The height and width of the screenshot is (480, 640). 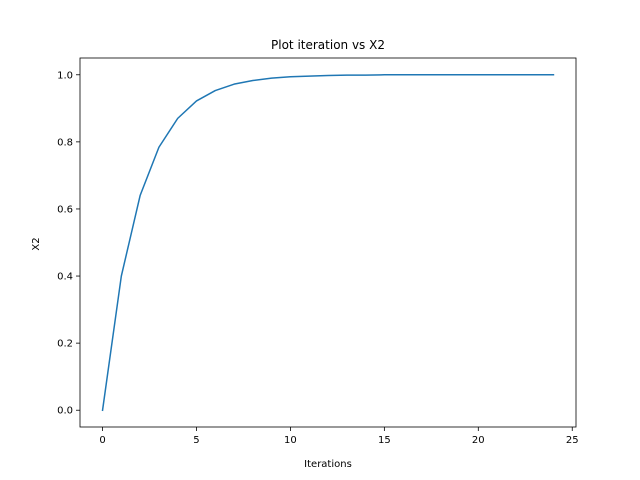 What do you see at coordinates (572, 440) in the screenshot?
I see `x-tick-label: 25` at bounding box center [572, 440].